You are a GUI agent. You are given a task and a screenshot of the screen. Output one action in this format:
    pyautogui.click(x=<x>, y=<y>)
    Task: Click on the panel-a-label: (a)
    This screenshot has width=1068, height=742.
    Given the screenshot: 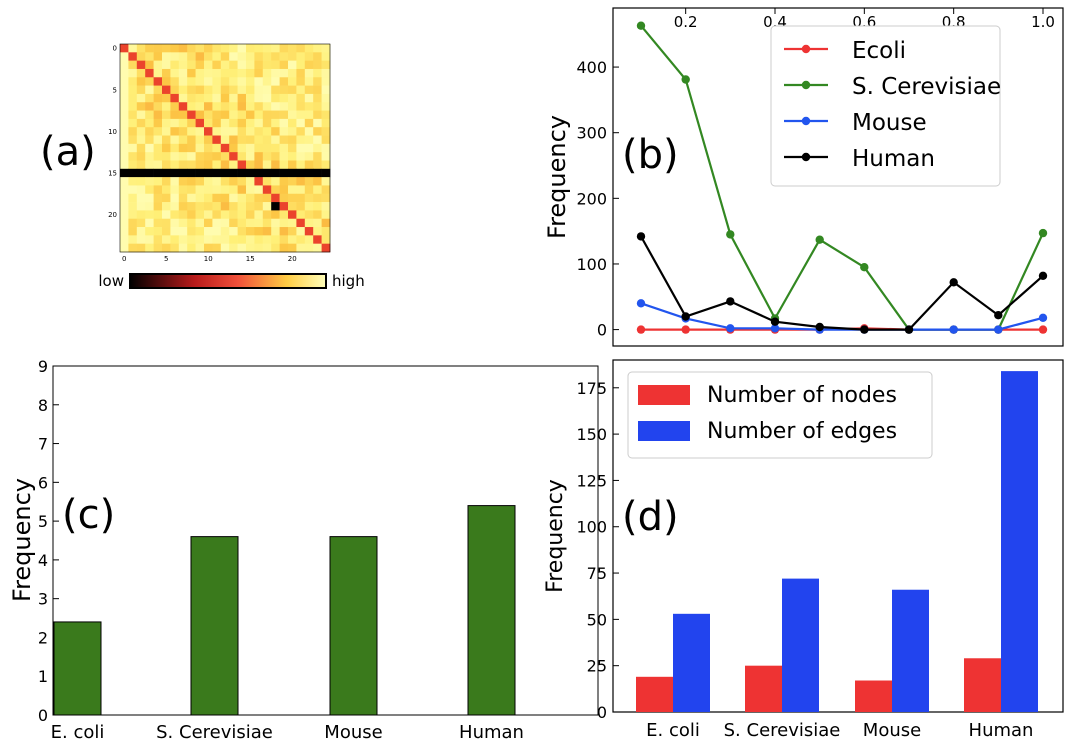 What is the action you would take?
    pyautogui.click(x=68, y=152)
    